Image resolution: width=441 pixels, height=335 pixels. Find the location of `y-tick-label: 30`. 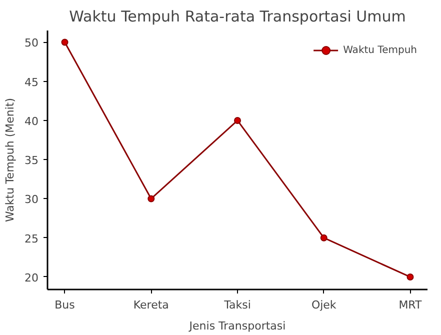

y-tick-label: 30 is located at coordinates (31, 199).